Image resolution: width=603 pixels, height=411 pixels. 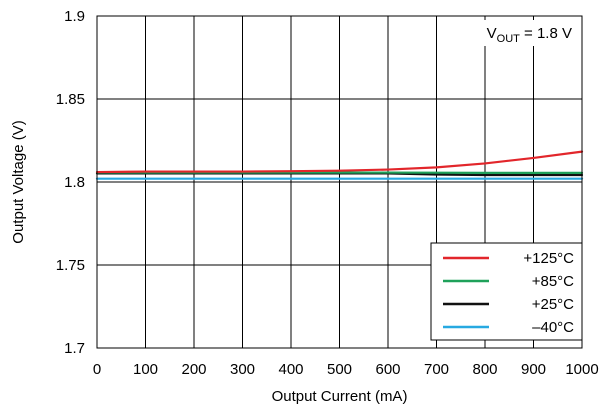 I want to click on x-tick-label: 200, so click(x=193, y=369).